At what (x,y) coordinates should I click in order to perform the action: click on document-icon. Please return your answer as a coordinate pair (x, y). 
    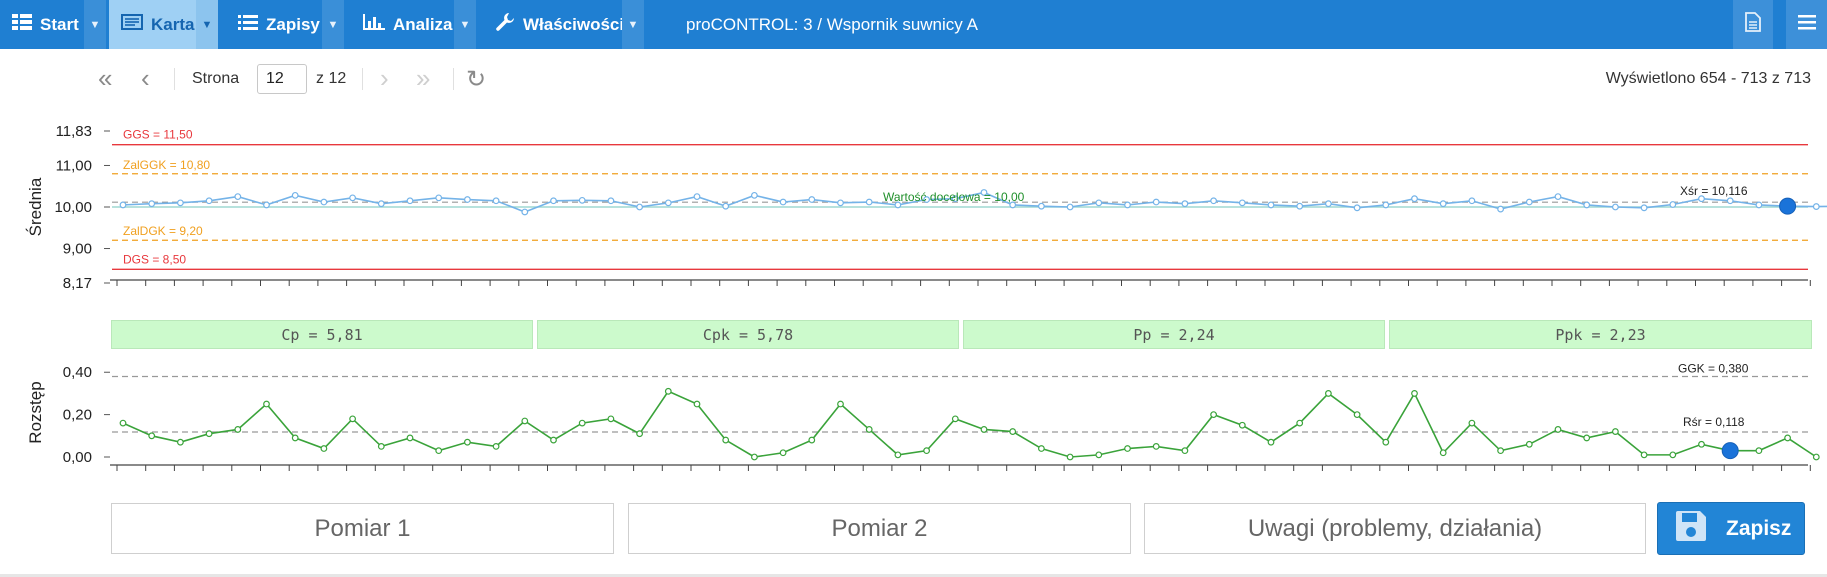
    Looking at the image, I should click on (1753, 24).